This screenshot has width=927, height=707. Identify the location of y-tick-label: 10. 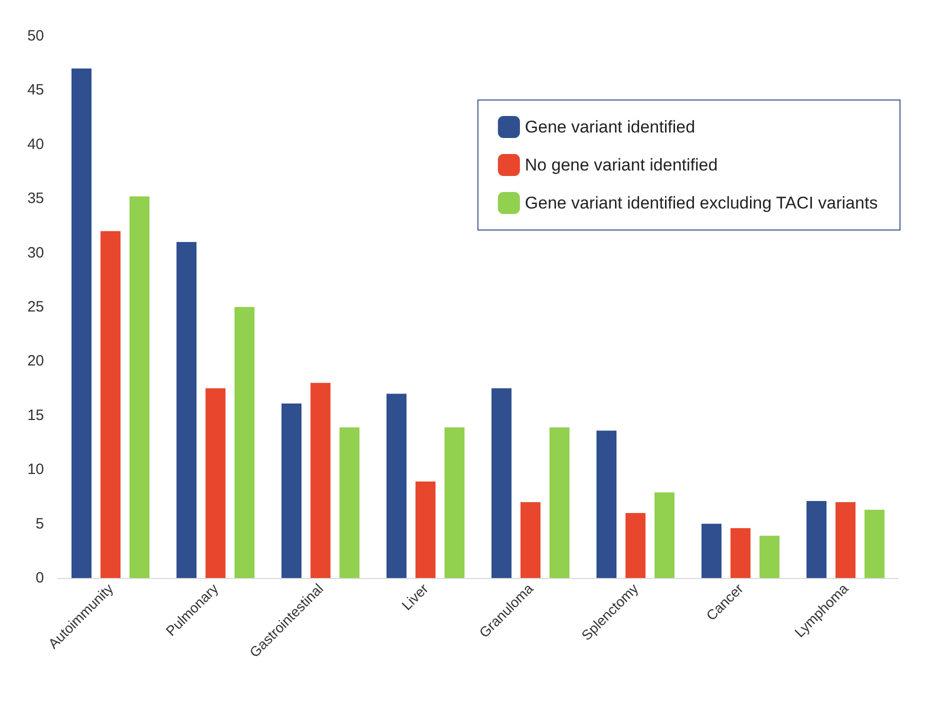
(35, 469).